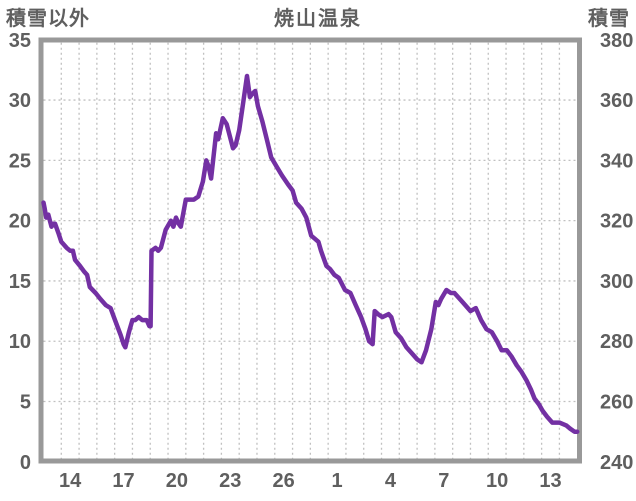  Describe the element at coordinates (284, 481) in the screenshot. I see `x-axis-tick-label: 26` at that location.